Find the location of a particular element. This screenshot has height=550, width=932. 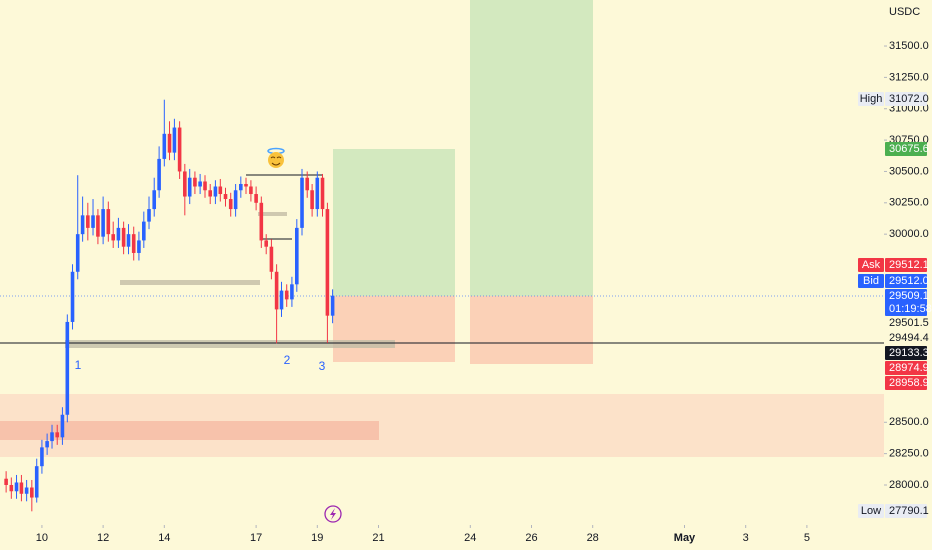

y-tick-label: 28250.0 is located at coordinates (909, 454).